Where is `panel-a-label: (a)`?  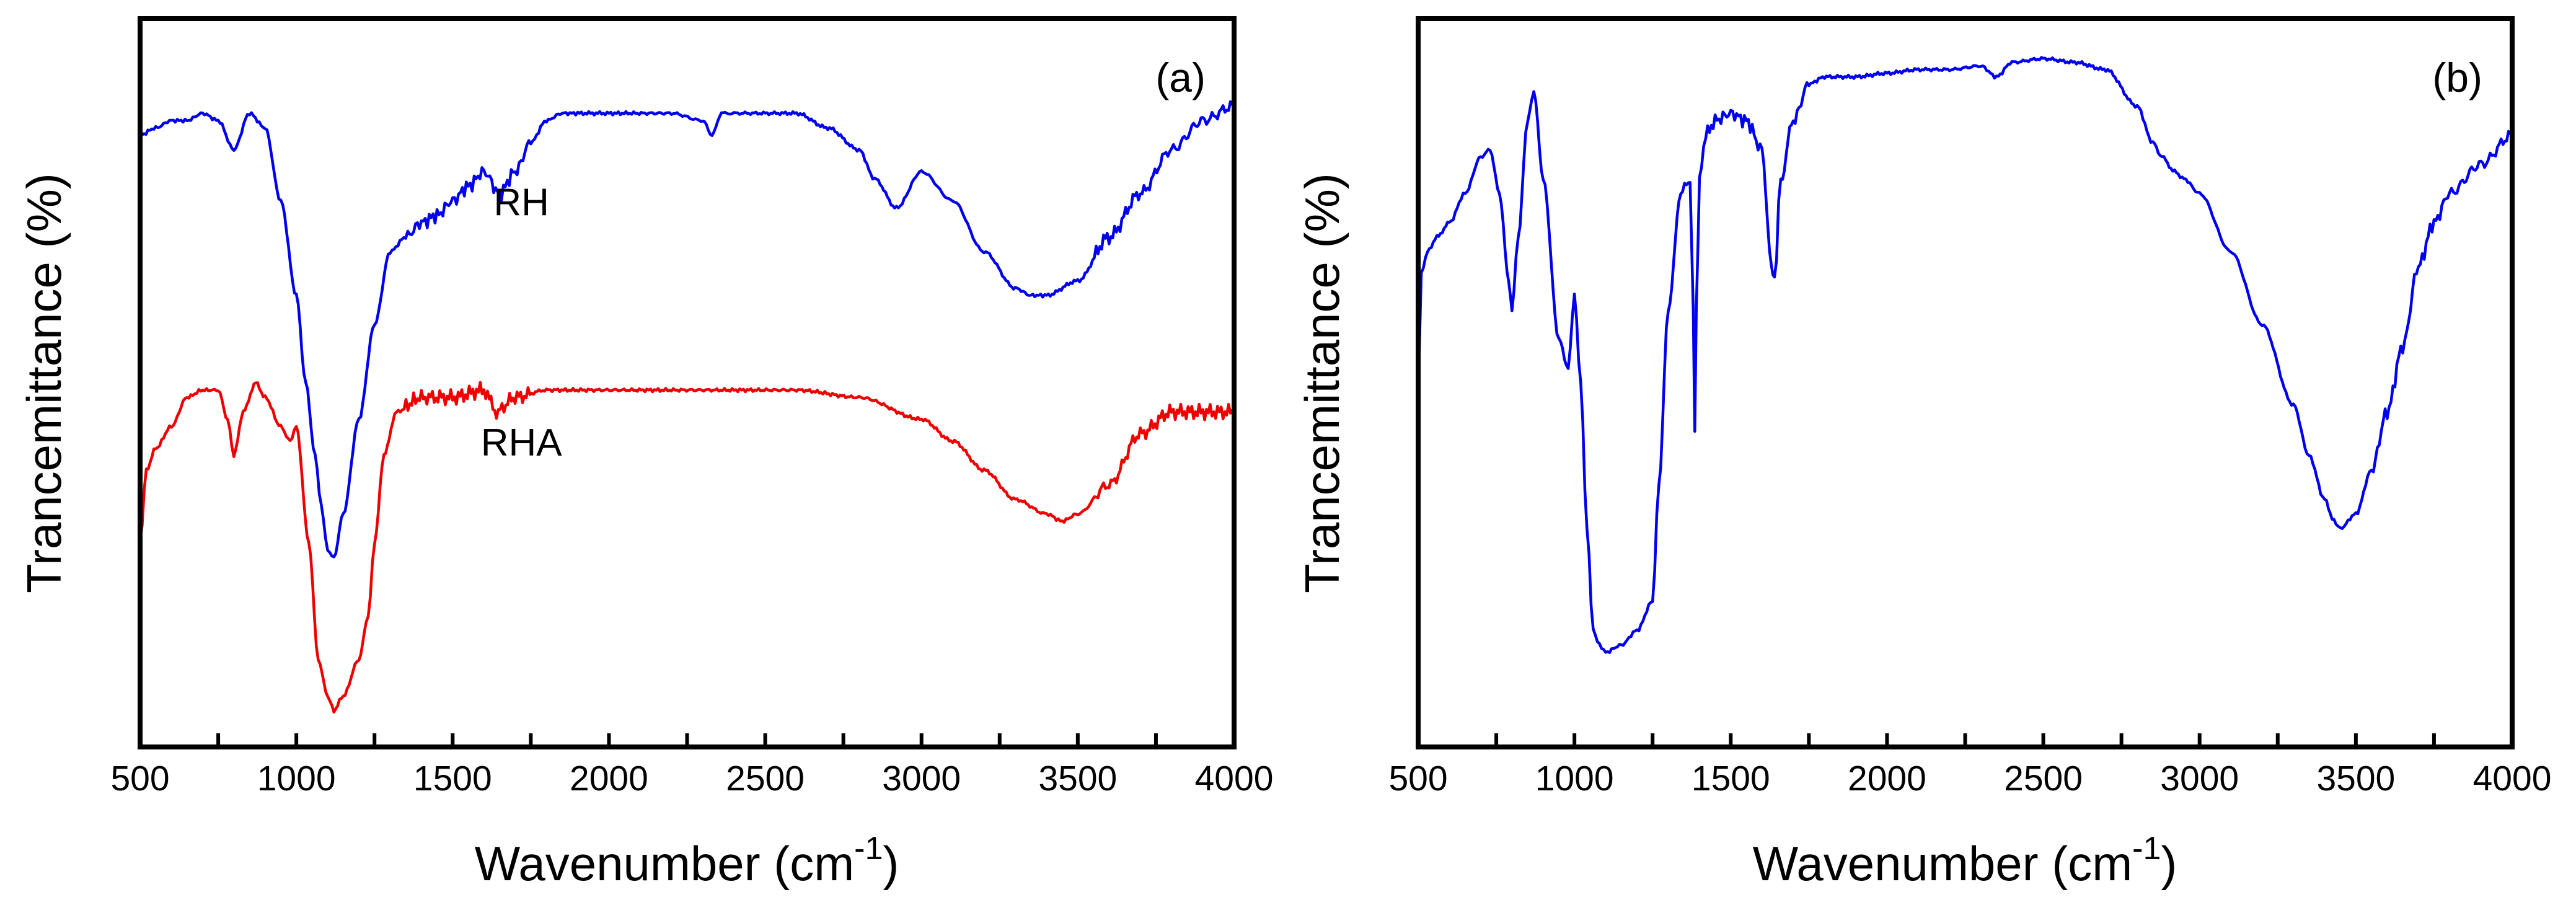 panel-a-label: (a) is located at coordinates (1180, 77).